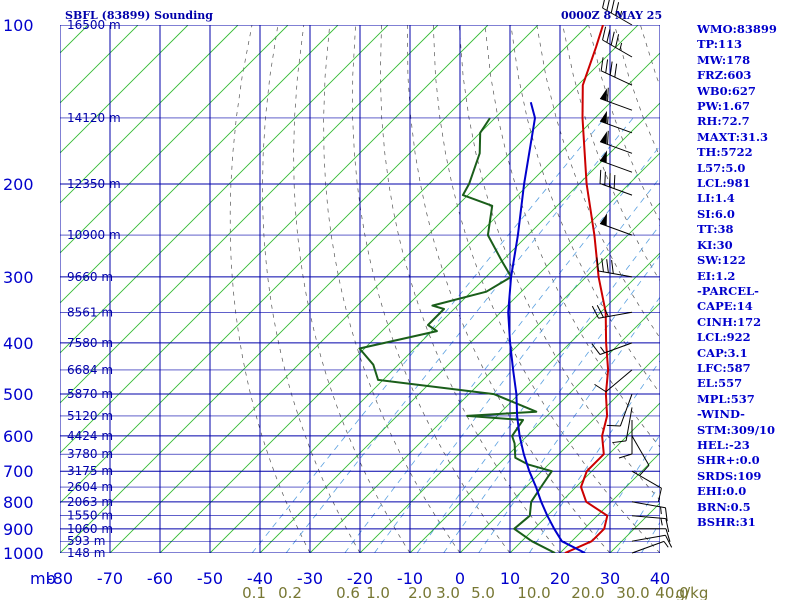 This screenshot has width=800, height=600. Describe the element at coordinates (90, 529) in the screenshot. I see `height-label: 1060 m` at that location.